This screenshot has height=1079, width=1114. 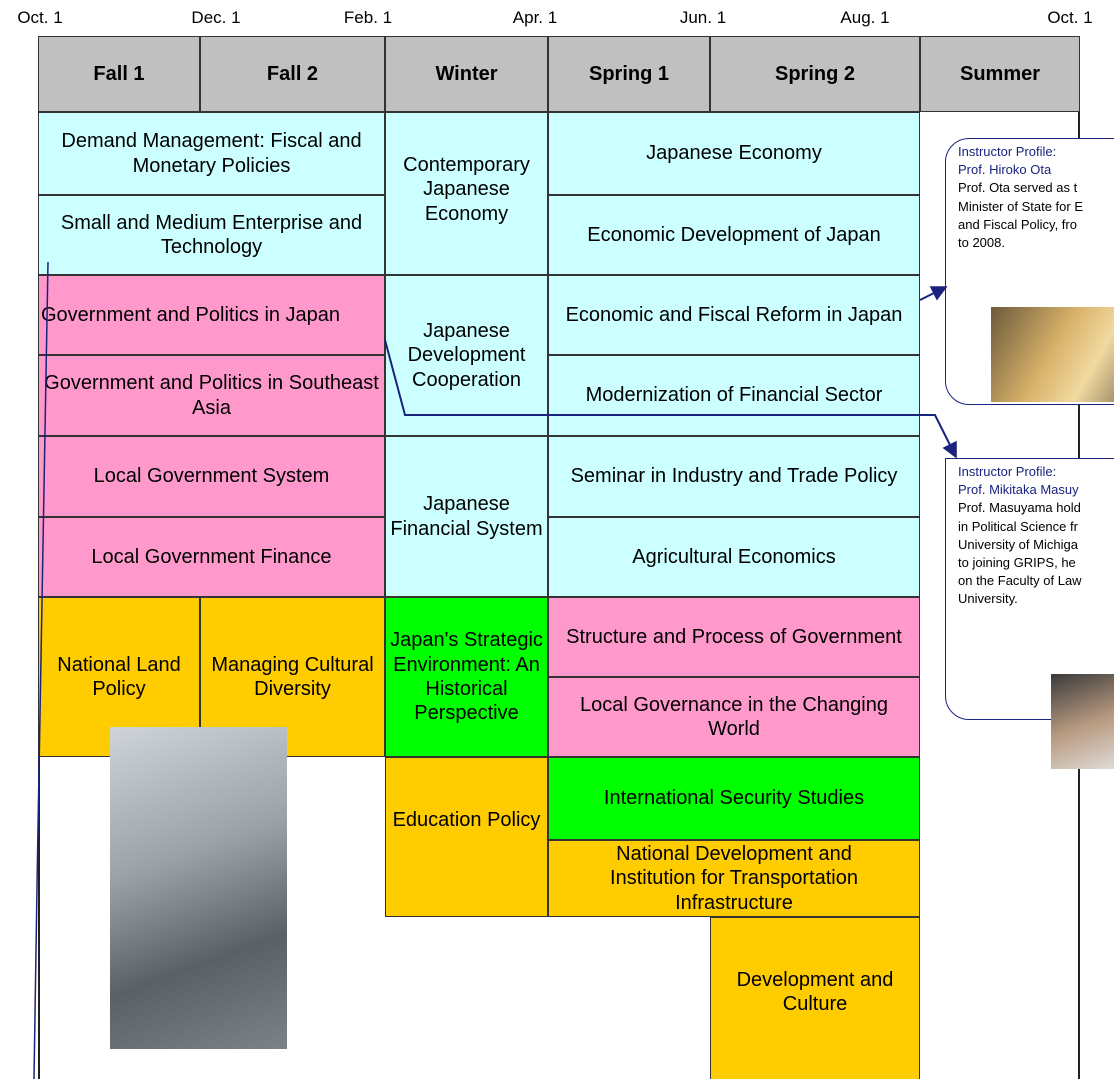 What do you see at coordinates (1017, 562) in the screenshot?
I see `profile-text: to joining GRIPS, he` at bounding box center [1017, 562].